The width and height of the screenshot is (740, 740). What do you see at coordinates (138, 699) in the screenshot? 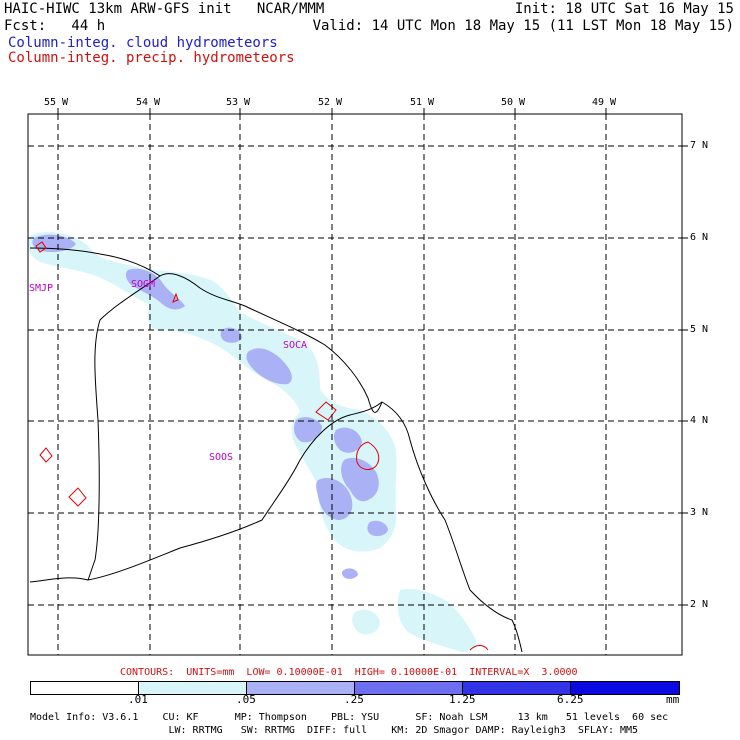
I see `colorbar-tick-0: .01` at bounding box center [138, 699].